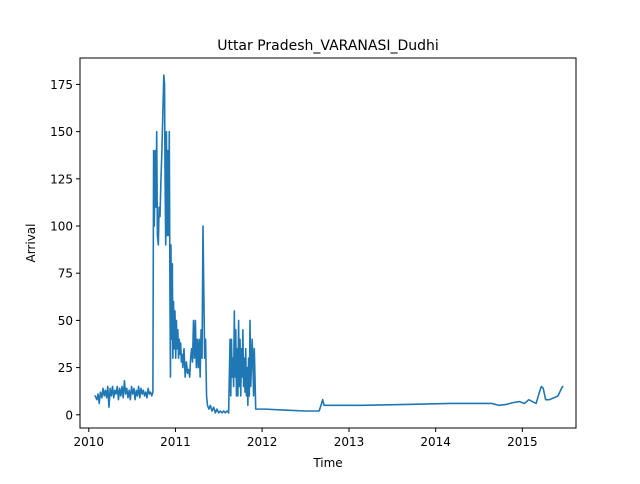 This screenshot has height=484, width=640. Describe the element at coordinates (61, 85) in the screenshot. I see `y-tick-label: 175` at that location.